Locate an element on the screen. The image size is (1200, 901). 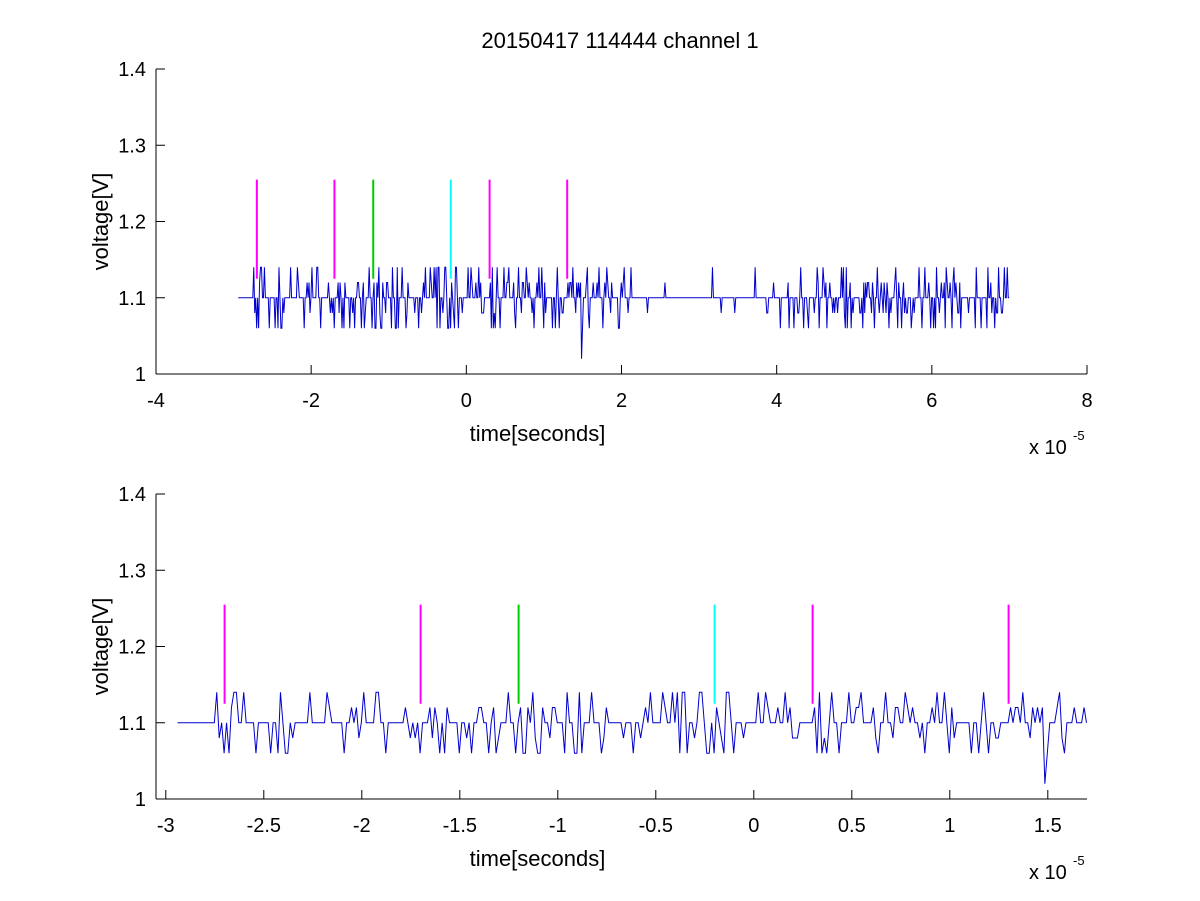
x-tick-label: -2.5 is located at coordinates (264, 826).